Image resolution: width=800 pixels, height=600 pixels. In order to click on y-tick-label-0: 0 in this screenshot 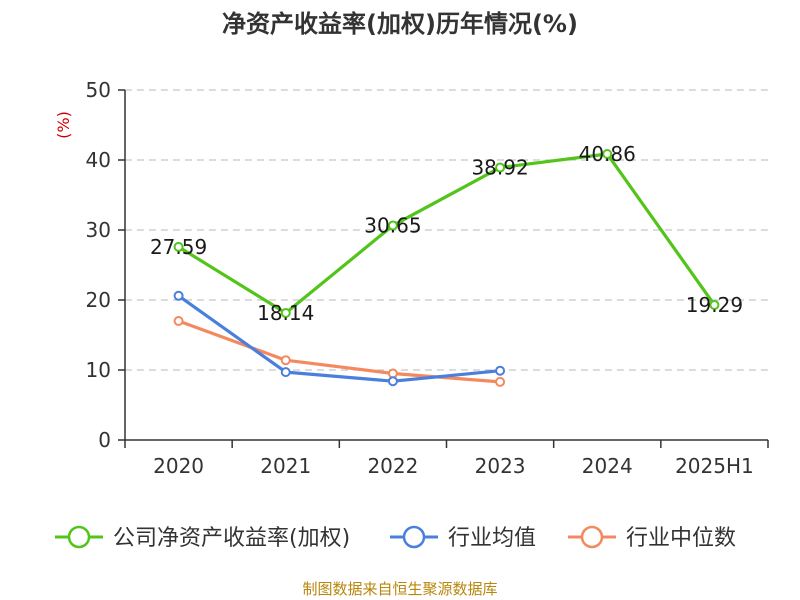, I will do `click(104, 440)`.